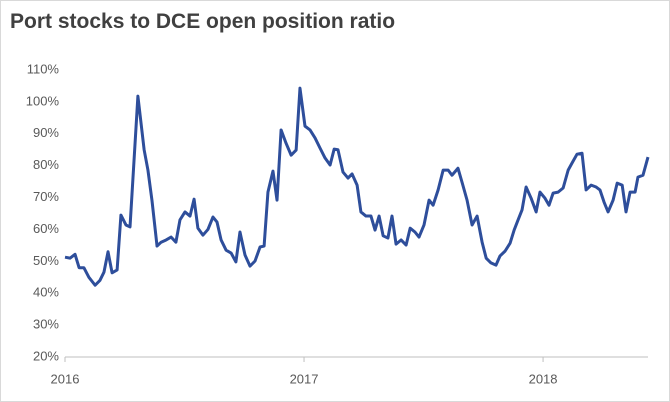 Image resolution: width=670 pixels, height=402 pixels. Describe the element at coordinates (46, 324) in the screenshot. I see `y-tick-label: 30%` at that location.